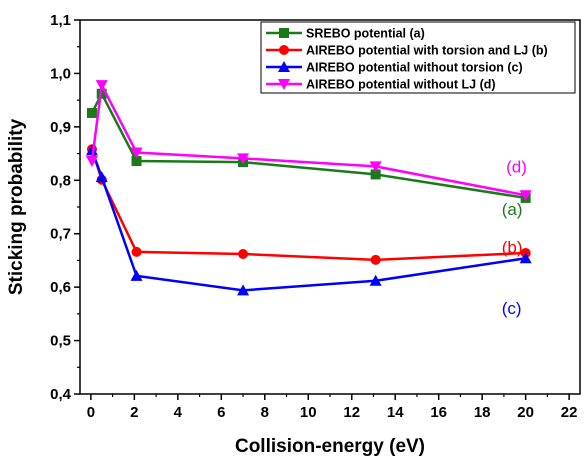 The height and width of the screenshot is (458, 588). Describe the element at coordinates (512, 308) in the screenshot. I see `series-annotation: (c)` at that location.